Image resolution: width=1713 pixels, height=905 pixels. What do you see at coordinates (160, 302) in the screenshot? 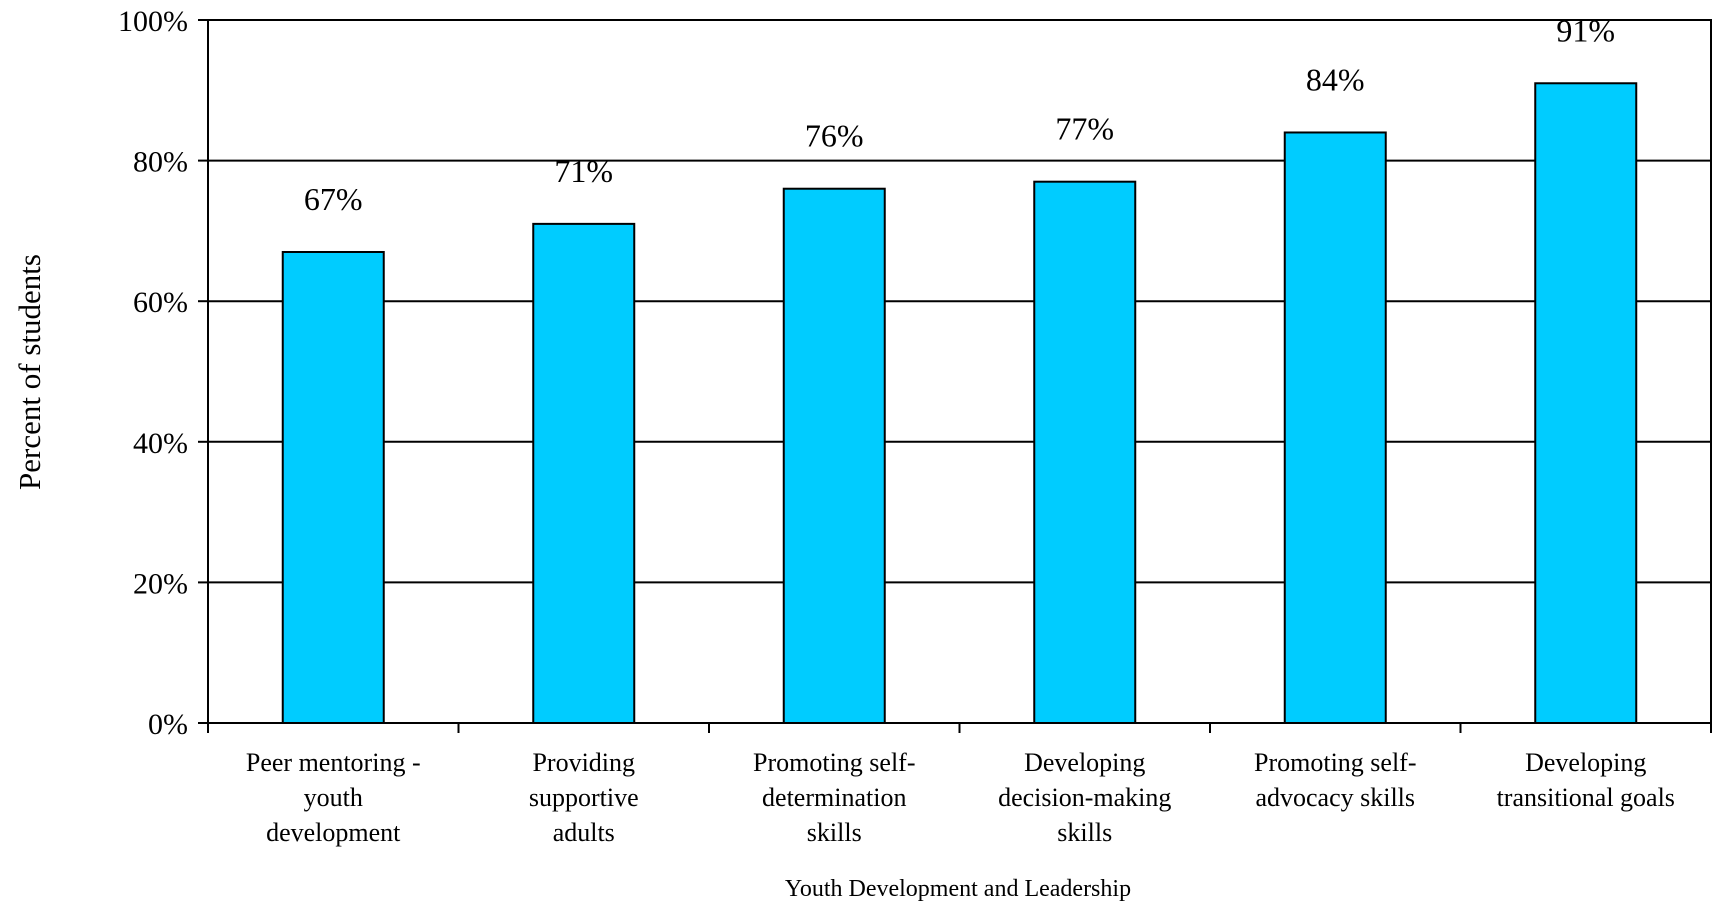
I see `y-tick-label: 60%` at bounding box center [160, 302].